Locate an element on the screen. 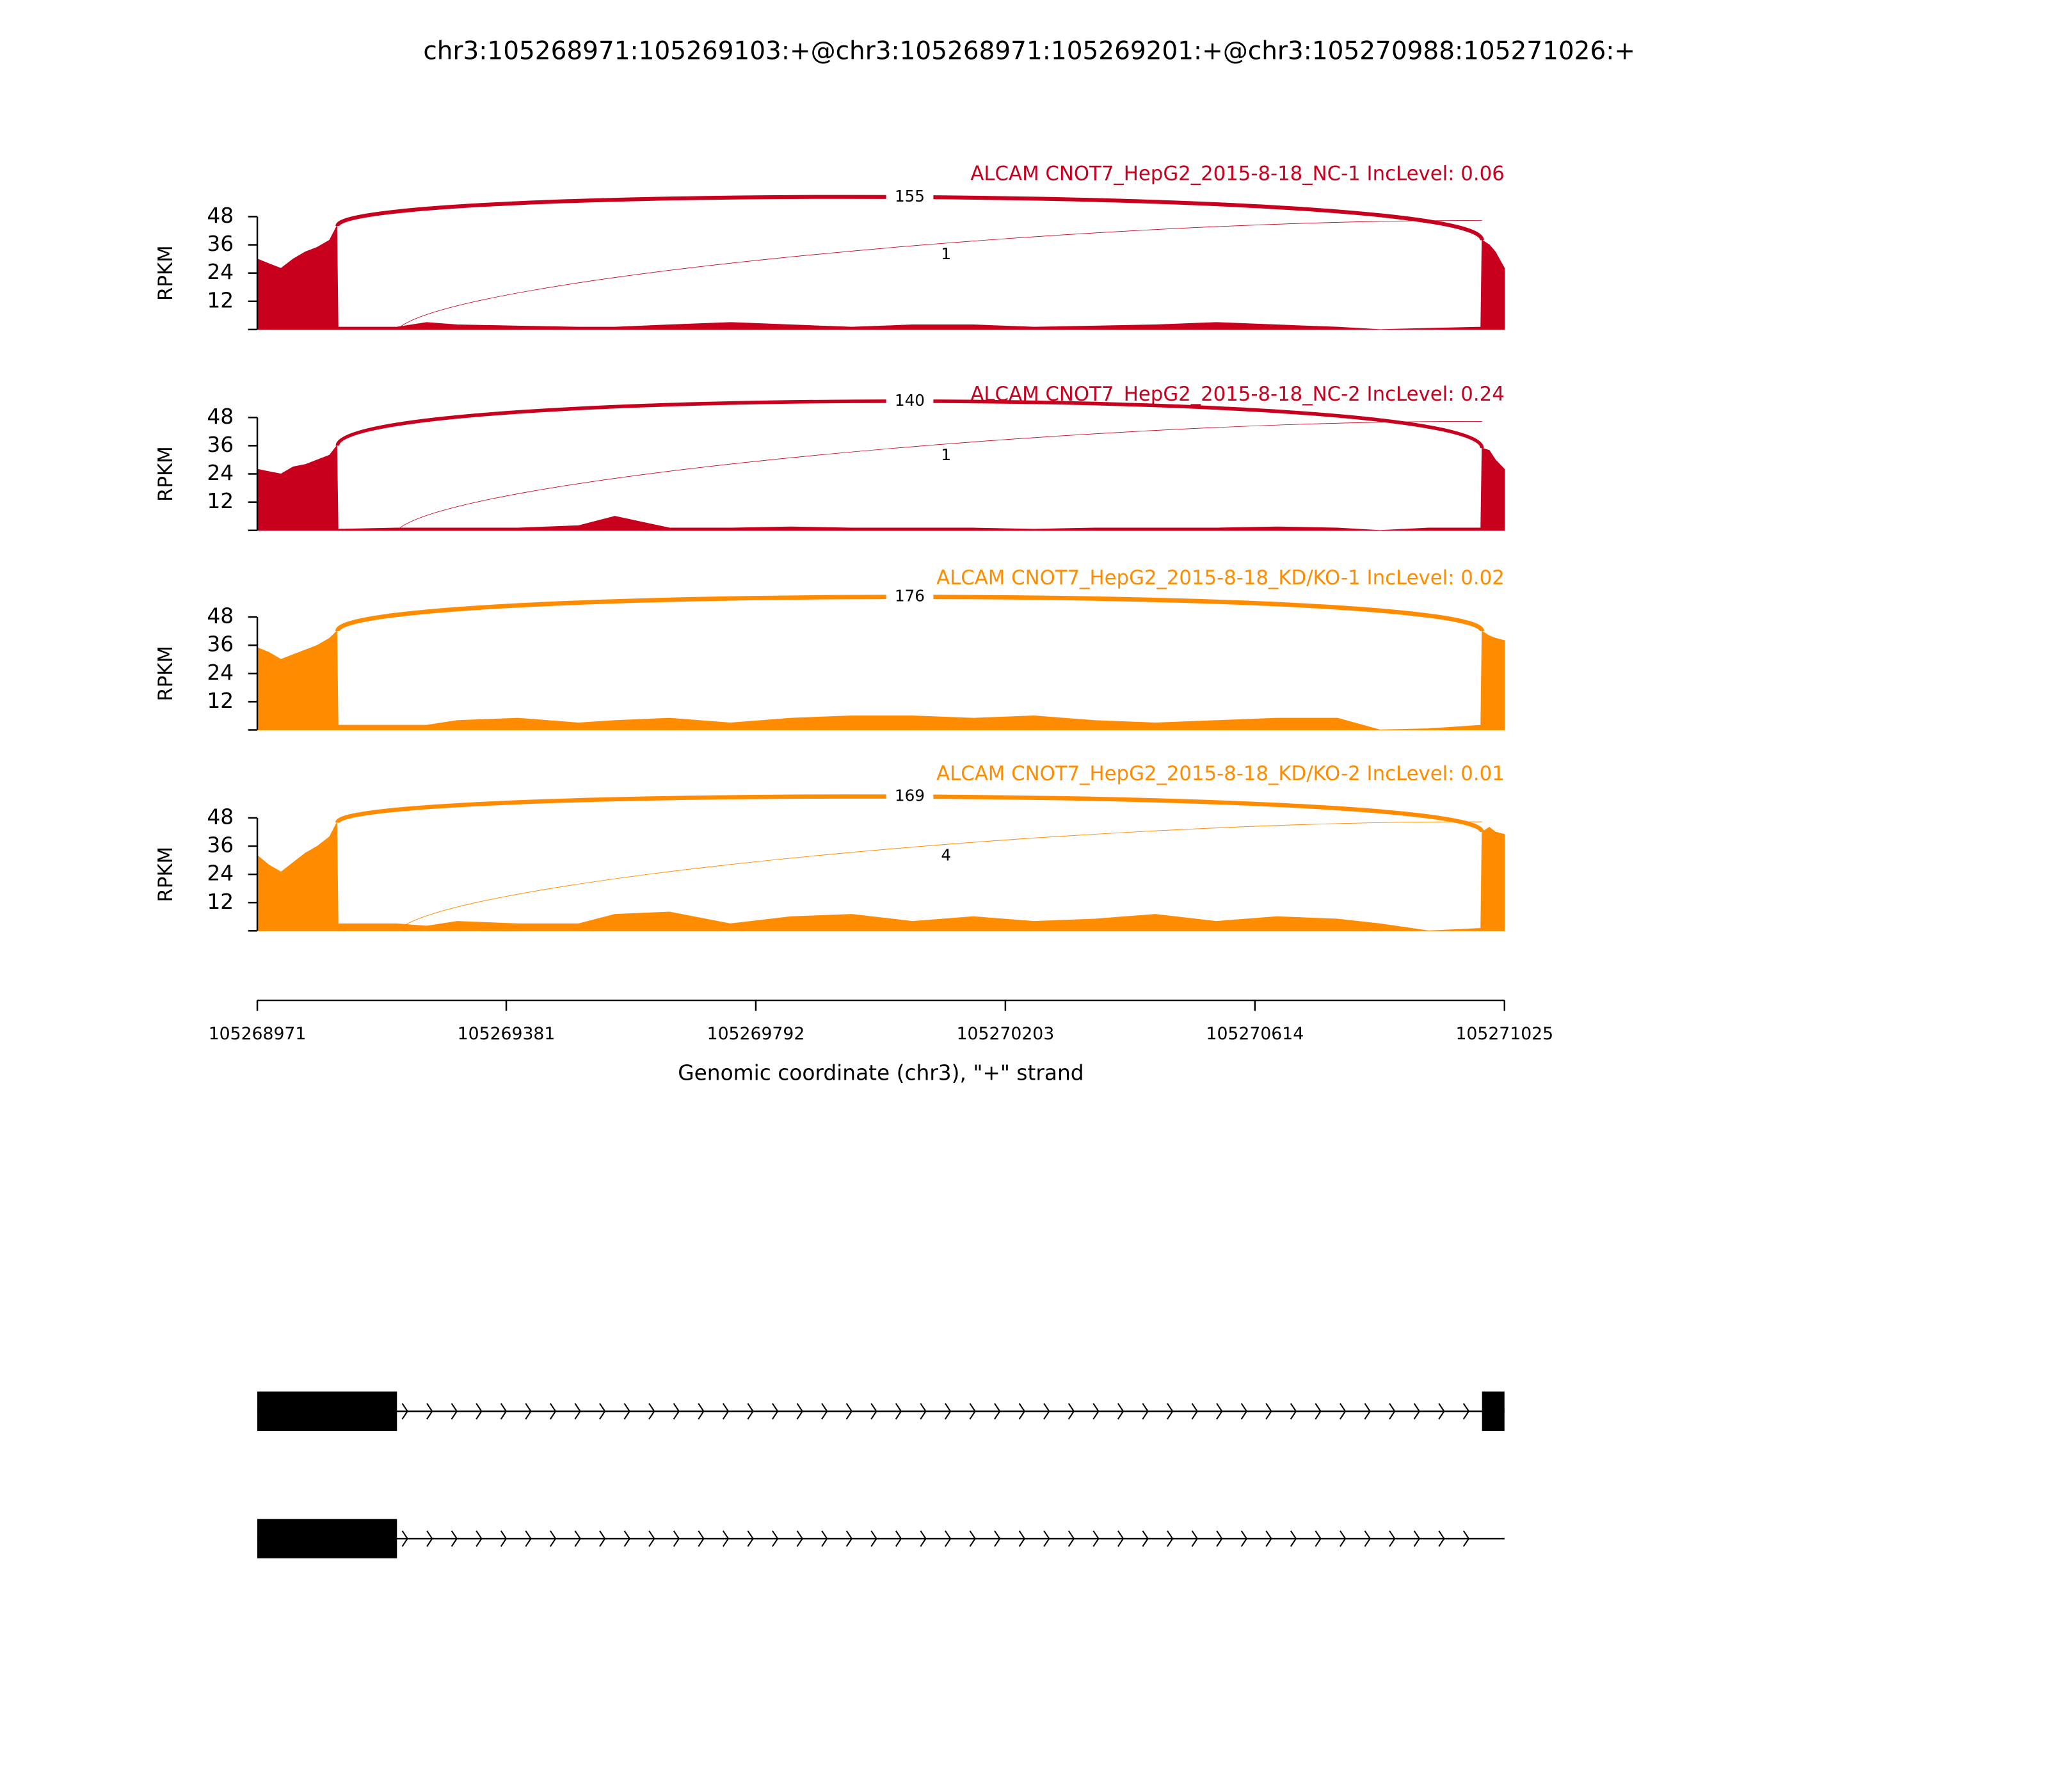  x-tick-label: 105270614 is located at coordinates (1255, 1034).